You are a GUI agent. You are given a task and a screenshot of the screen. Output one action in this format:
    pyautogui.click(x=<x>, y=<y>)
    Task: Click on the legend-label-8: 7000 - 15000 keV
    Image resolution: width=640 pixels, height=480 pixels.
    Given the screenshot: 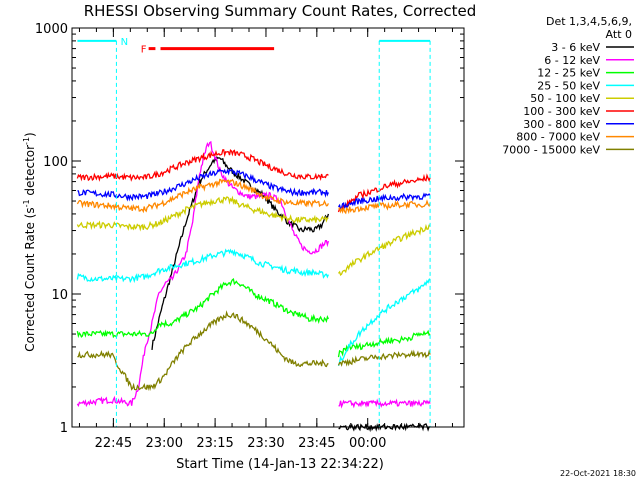 What is the action you would take?
    pyautogui.click(x=551, y=149)
    